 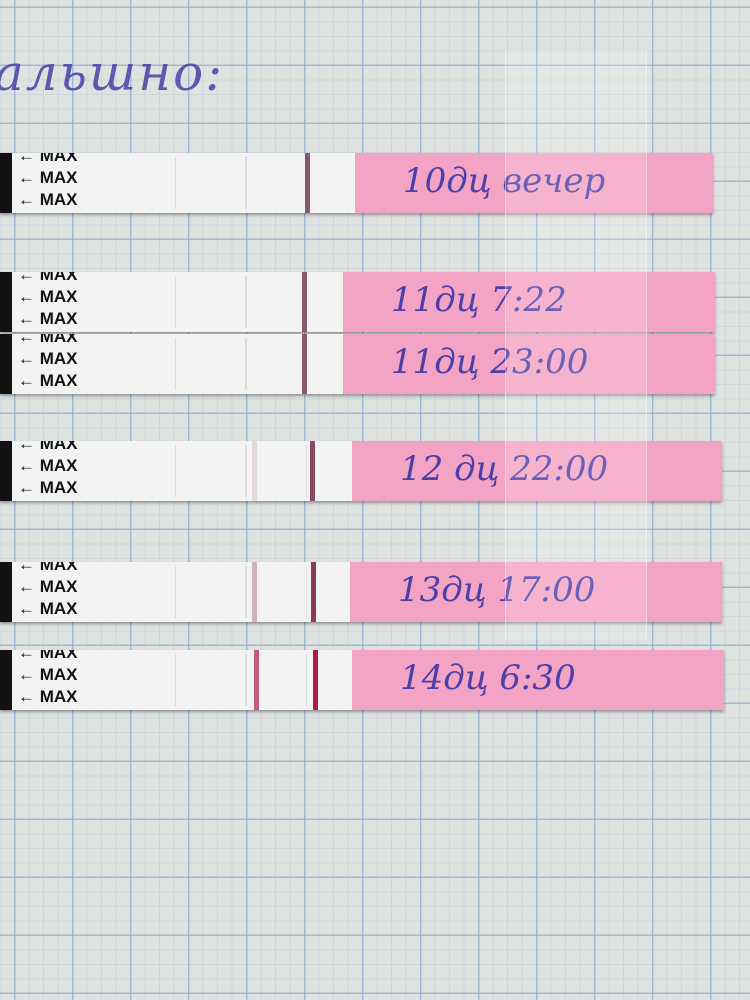 I want to click on ovulation-test-strip: ← MAX ← MAX ← MAX 12 дц 22:00, so click(x=361, y=471).